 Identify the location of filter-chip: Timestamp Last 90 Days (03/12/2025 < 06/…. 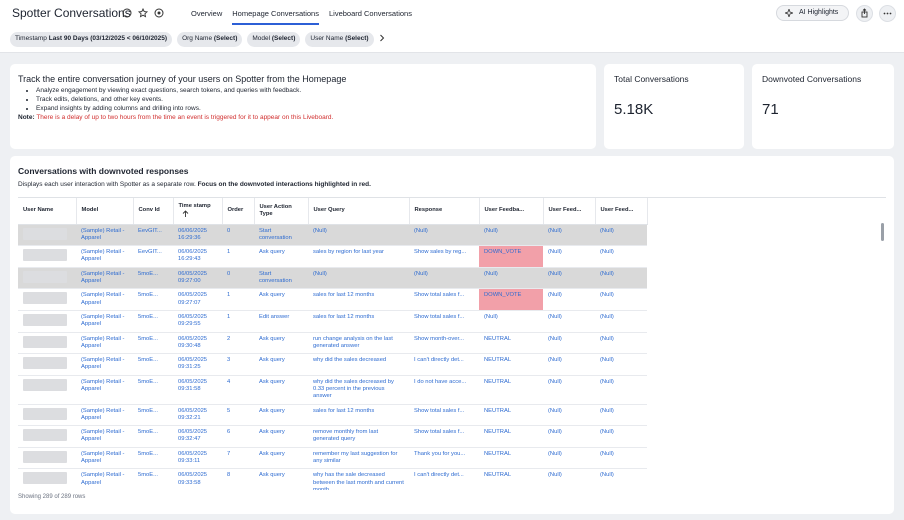
(91, 39).